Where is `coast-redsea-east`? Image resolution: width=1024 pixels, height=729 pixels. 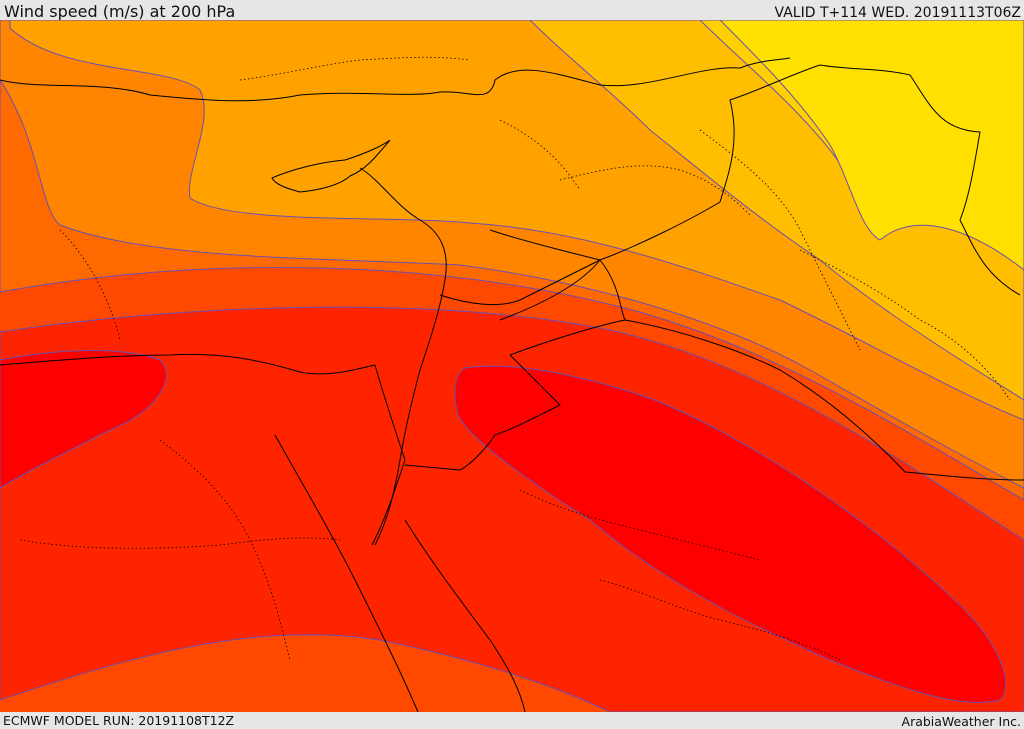
coast-redsea-east is located at coordinates (465, 615).